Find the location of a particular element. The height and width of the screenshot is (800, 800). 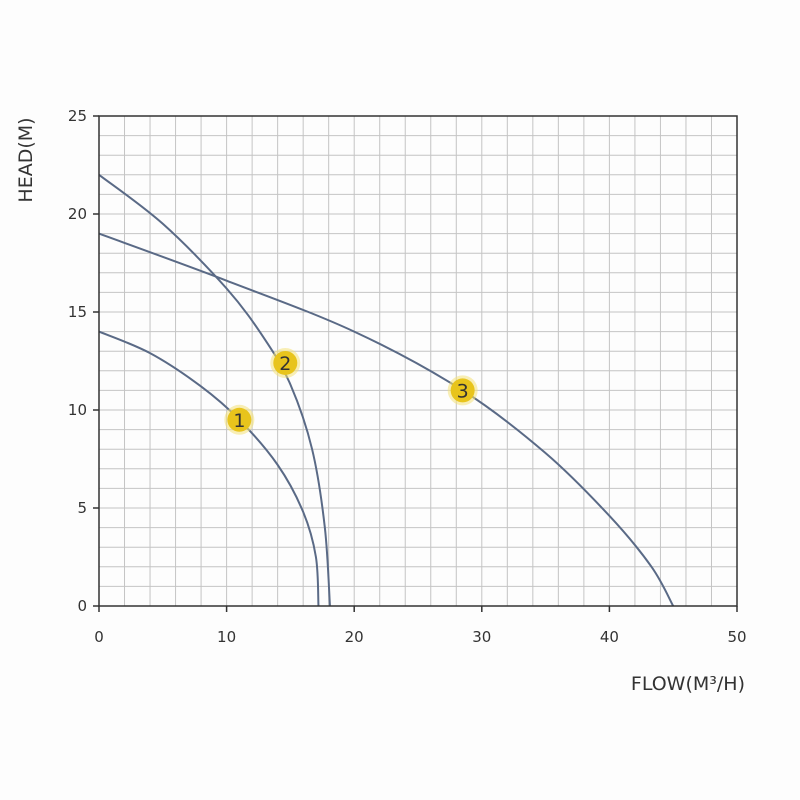

x-tick-label: 10 is located at coordinates (226, 637).